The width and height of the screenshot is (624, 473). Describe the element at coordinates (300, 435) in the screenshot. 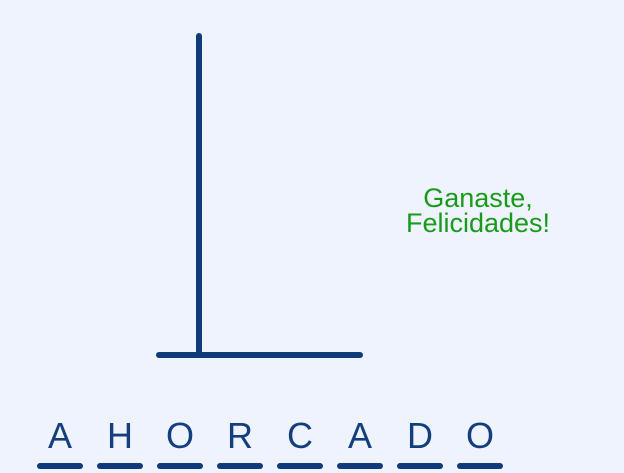

I see `letter: C` at that location.